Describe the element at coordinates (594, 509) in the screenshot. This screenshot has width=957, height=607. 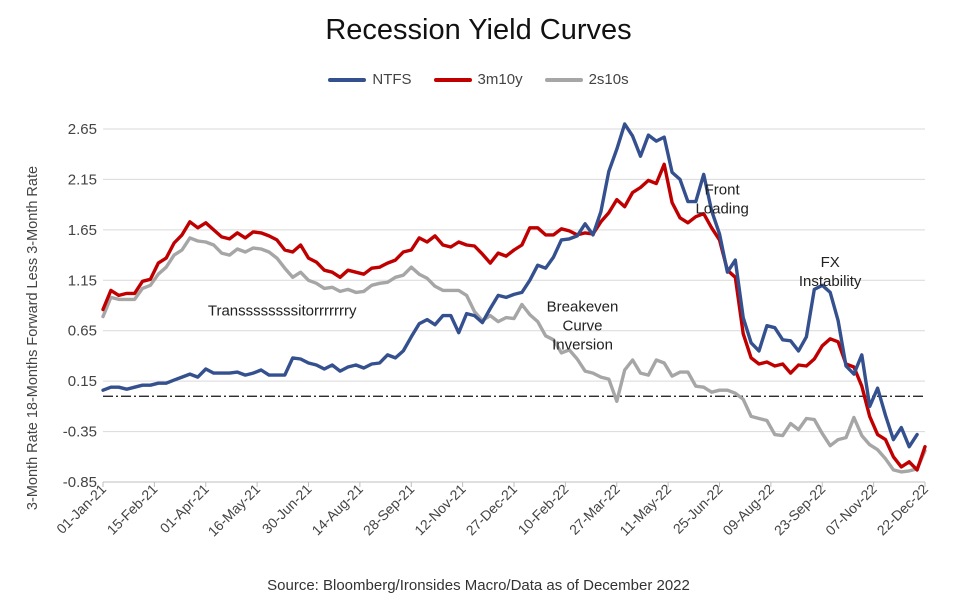
I see `x-tick-label: 27-Mar-22` at that location.